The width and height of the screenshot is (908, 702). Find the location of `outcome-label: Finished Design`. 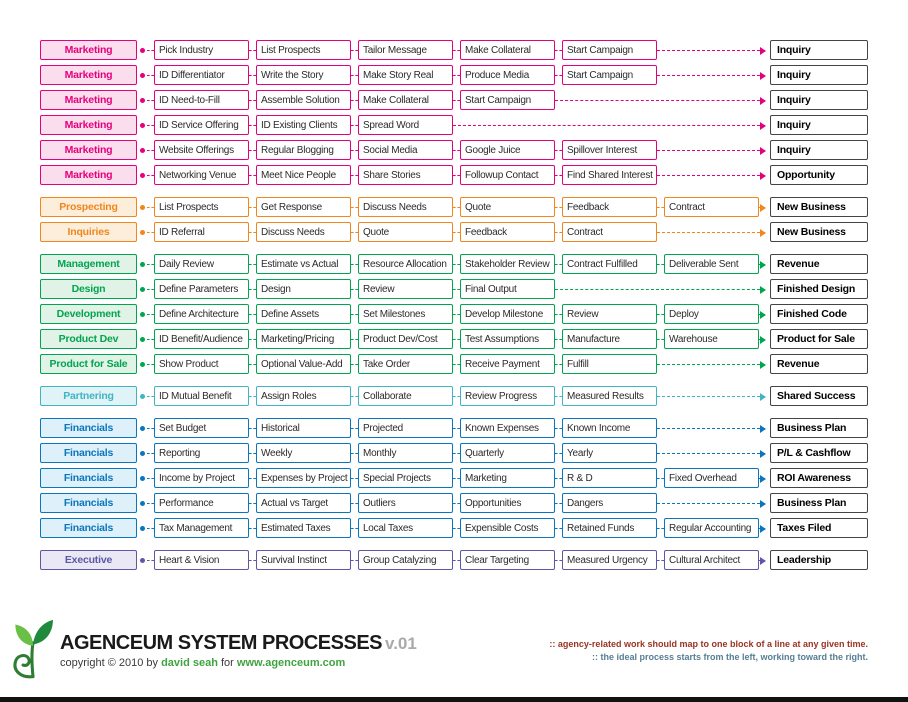

outcome-label: Finished Design is located at coordinates (819, 289).